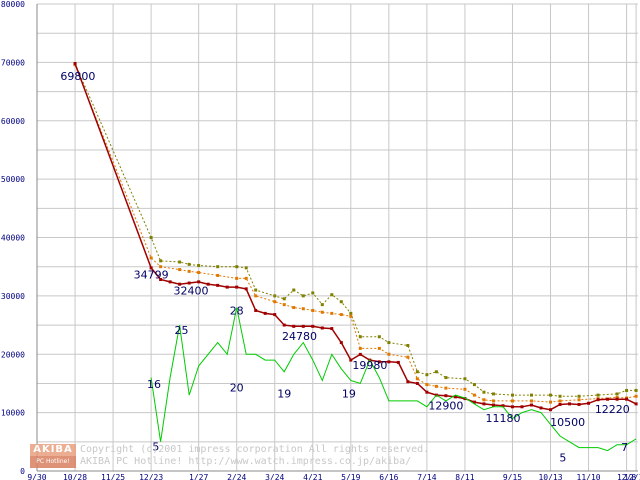 The width and height of the screenshot is (640, 480). What do you see at coordinates (550, 476) in the screenshot?
I see `x-tick-label: 10/13` at bounding box center [550, 476].